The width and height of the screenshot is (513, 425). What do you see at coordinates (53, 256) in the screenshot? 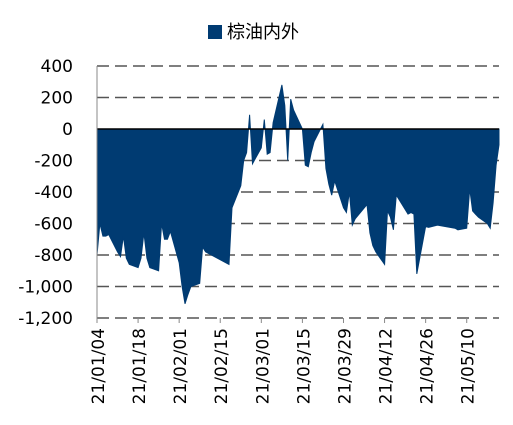
I see `y-tick-label: -800` at bounding box center [53, 256].